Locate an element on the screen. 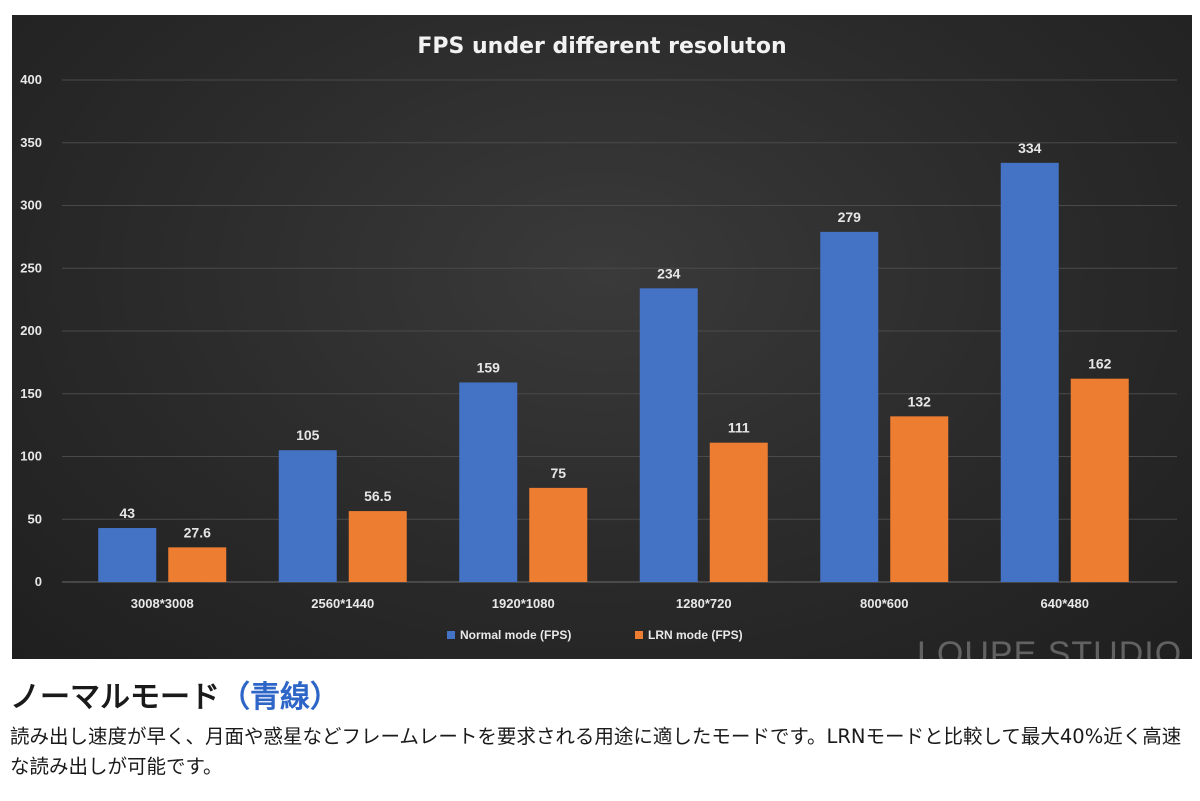 The width and height of the screenshot is (1200, 801). heading-paren-open: （ is located at coordinates (235, 697).